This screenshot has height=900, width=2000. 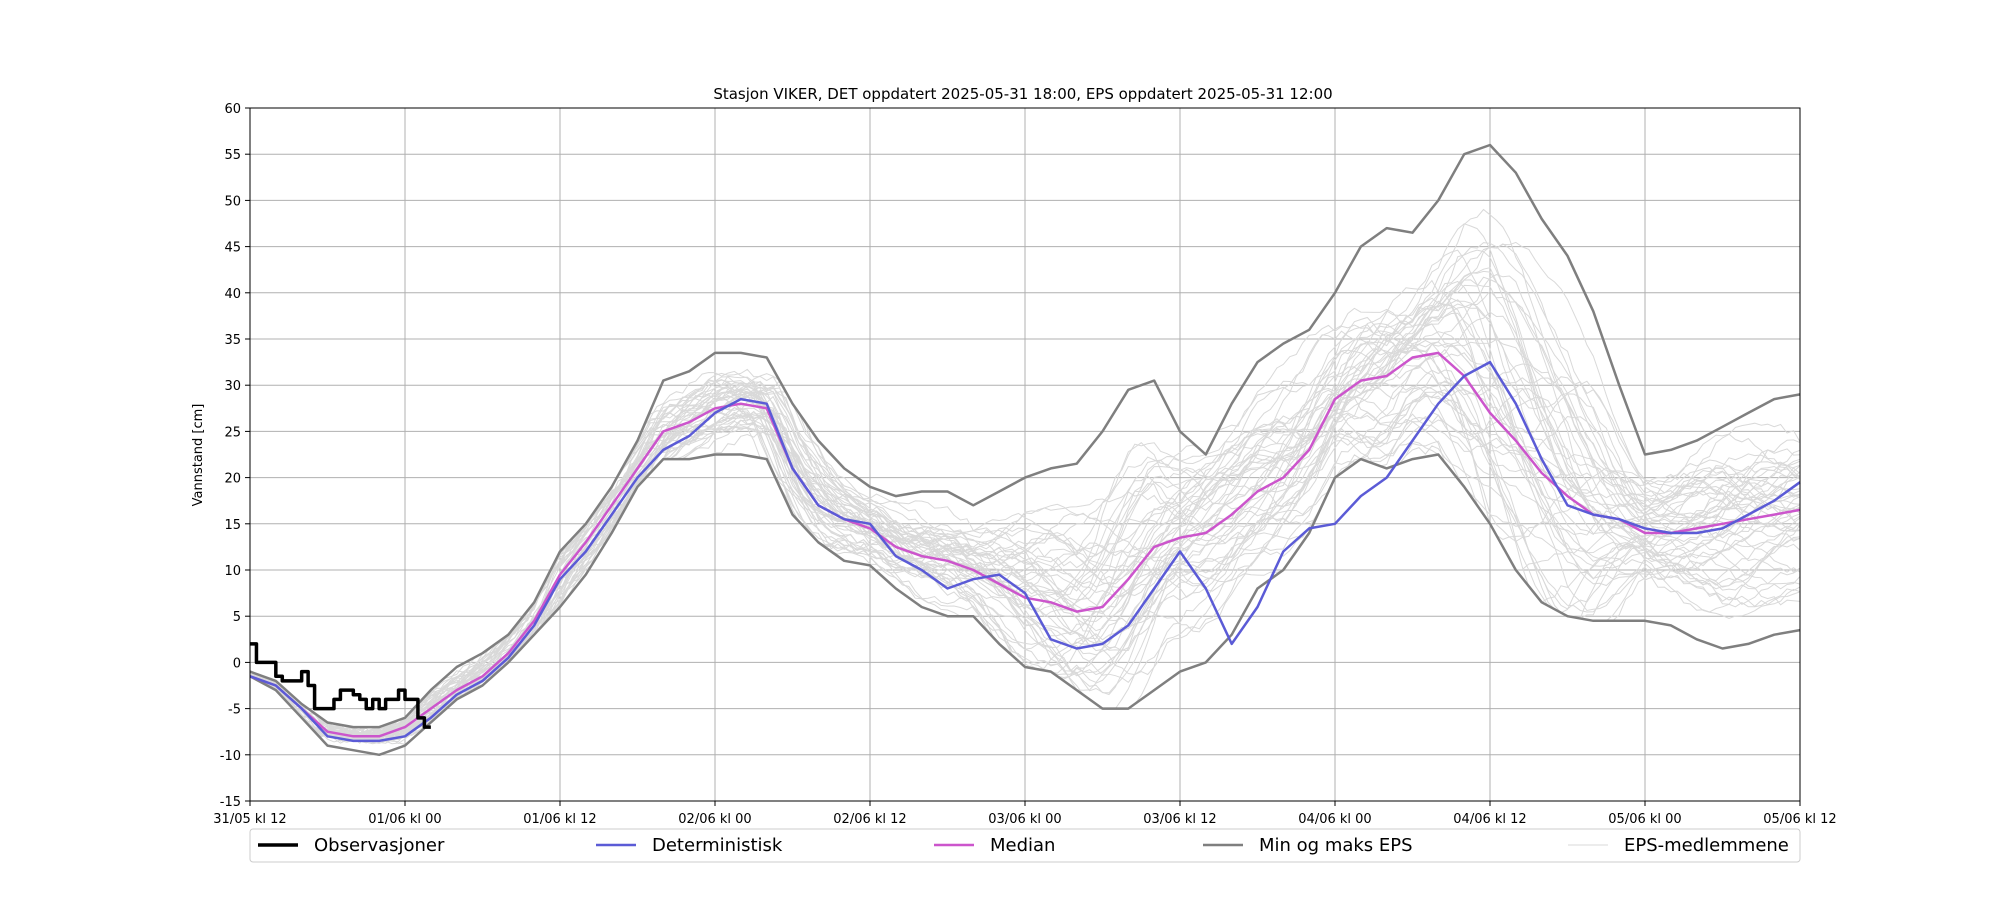 I want to click on x-tick-label: 31/05 kl 12, so click(x=249, y=819).